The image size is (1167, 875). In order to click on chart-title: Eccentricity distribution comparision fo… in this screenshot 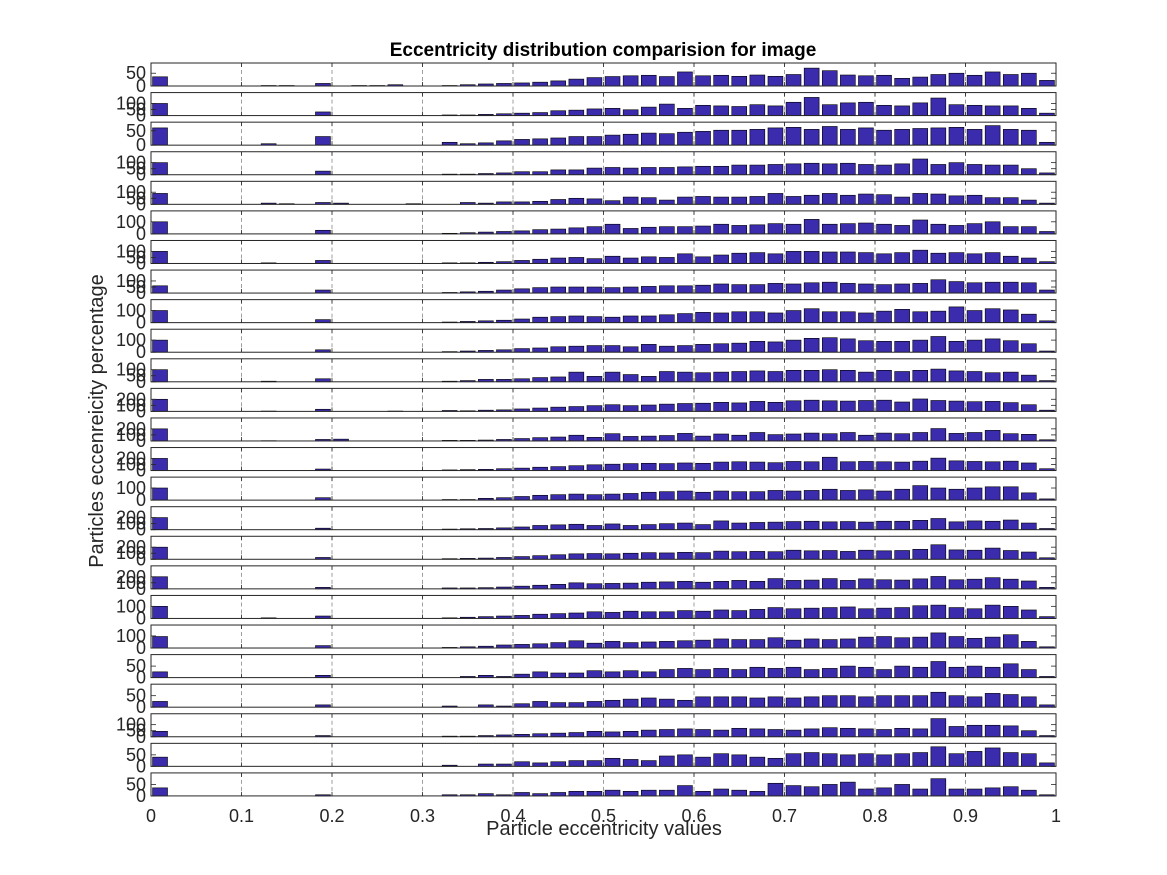, I will do `click(603, 50)`.